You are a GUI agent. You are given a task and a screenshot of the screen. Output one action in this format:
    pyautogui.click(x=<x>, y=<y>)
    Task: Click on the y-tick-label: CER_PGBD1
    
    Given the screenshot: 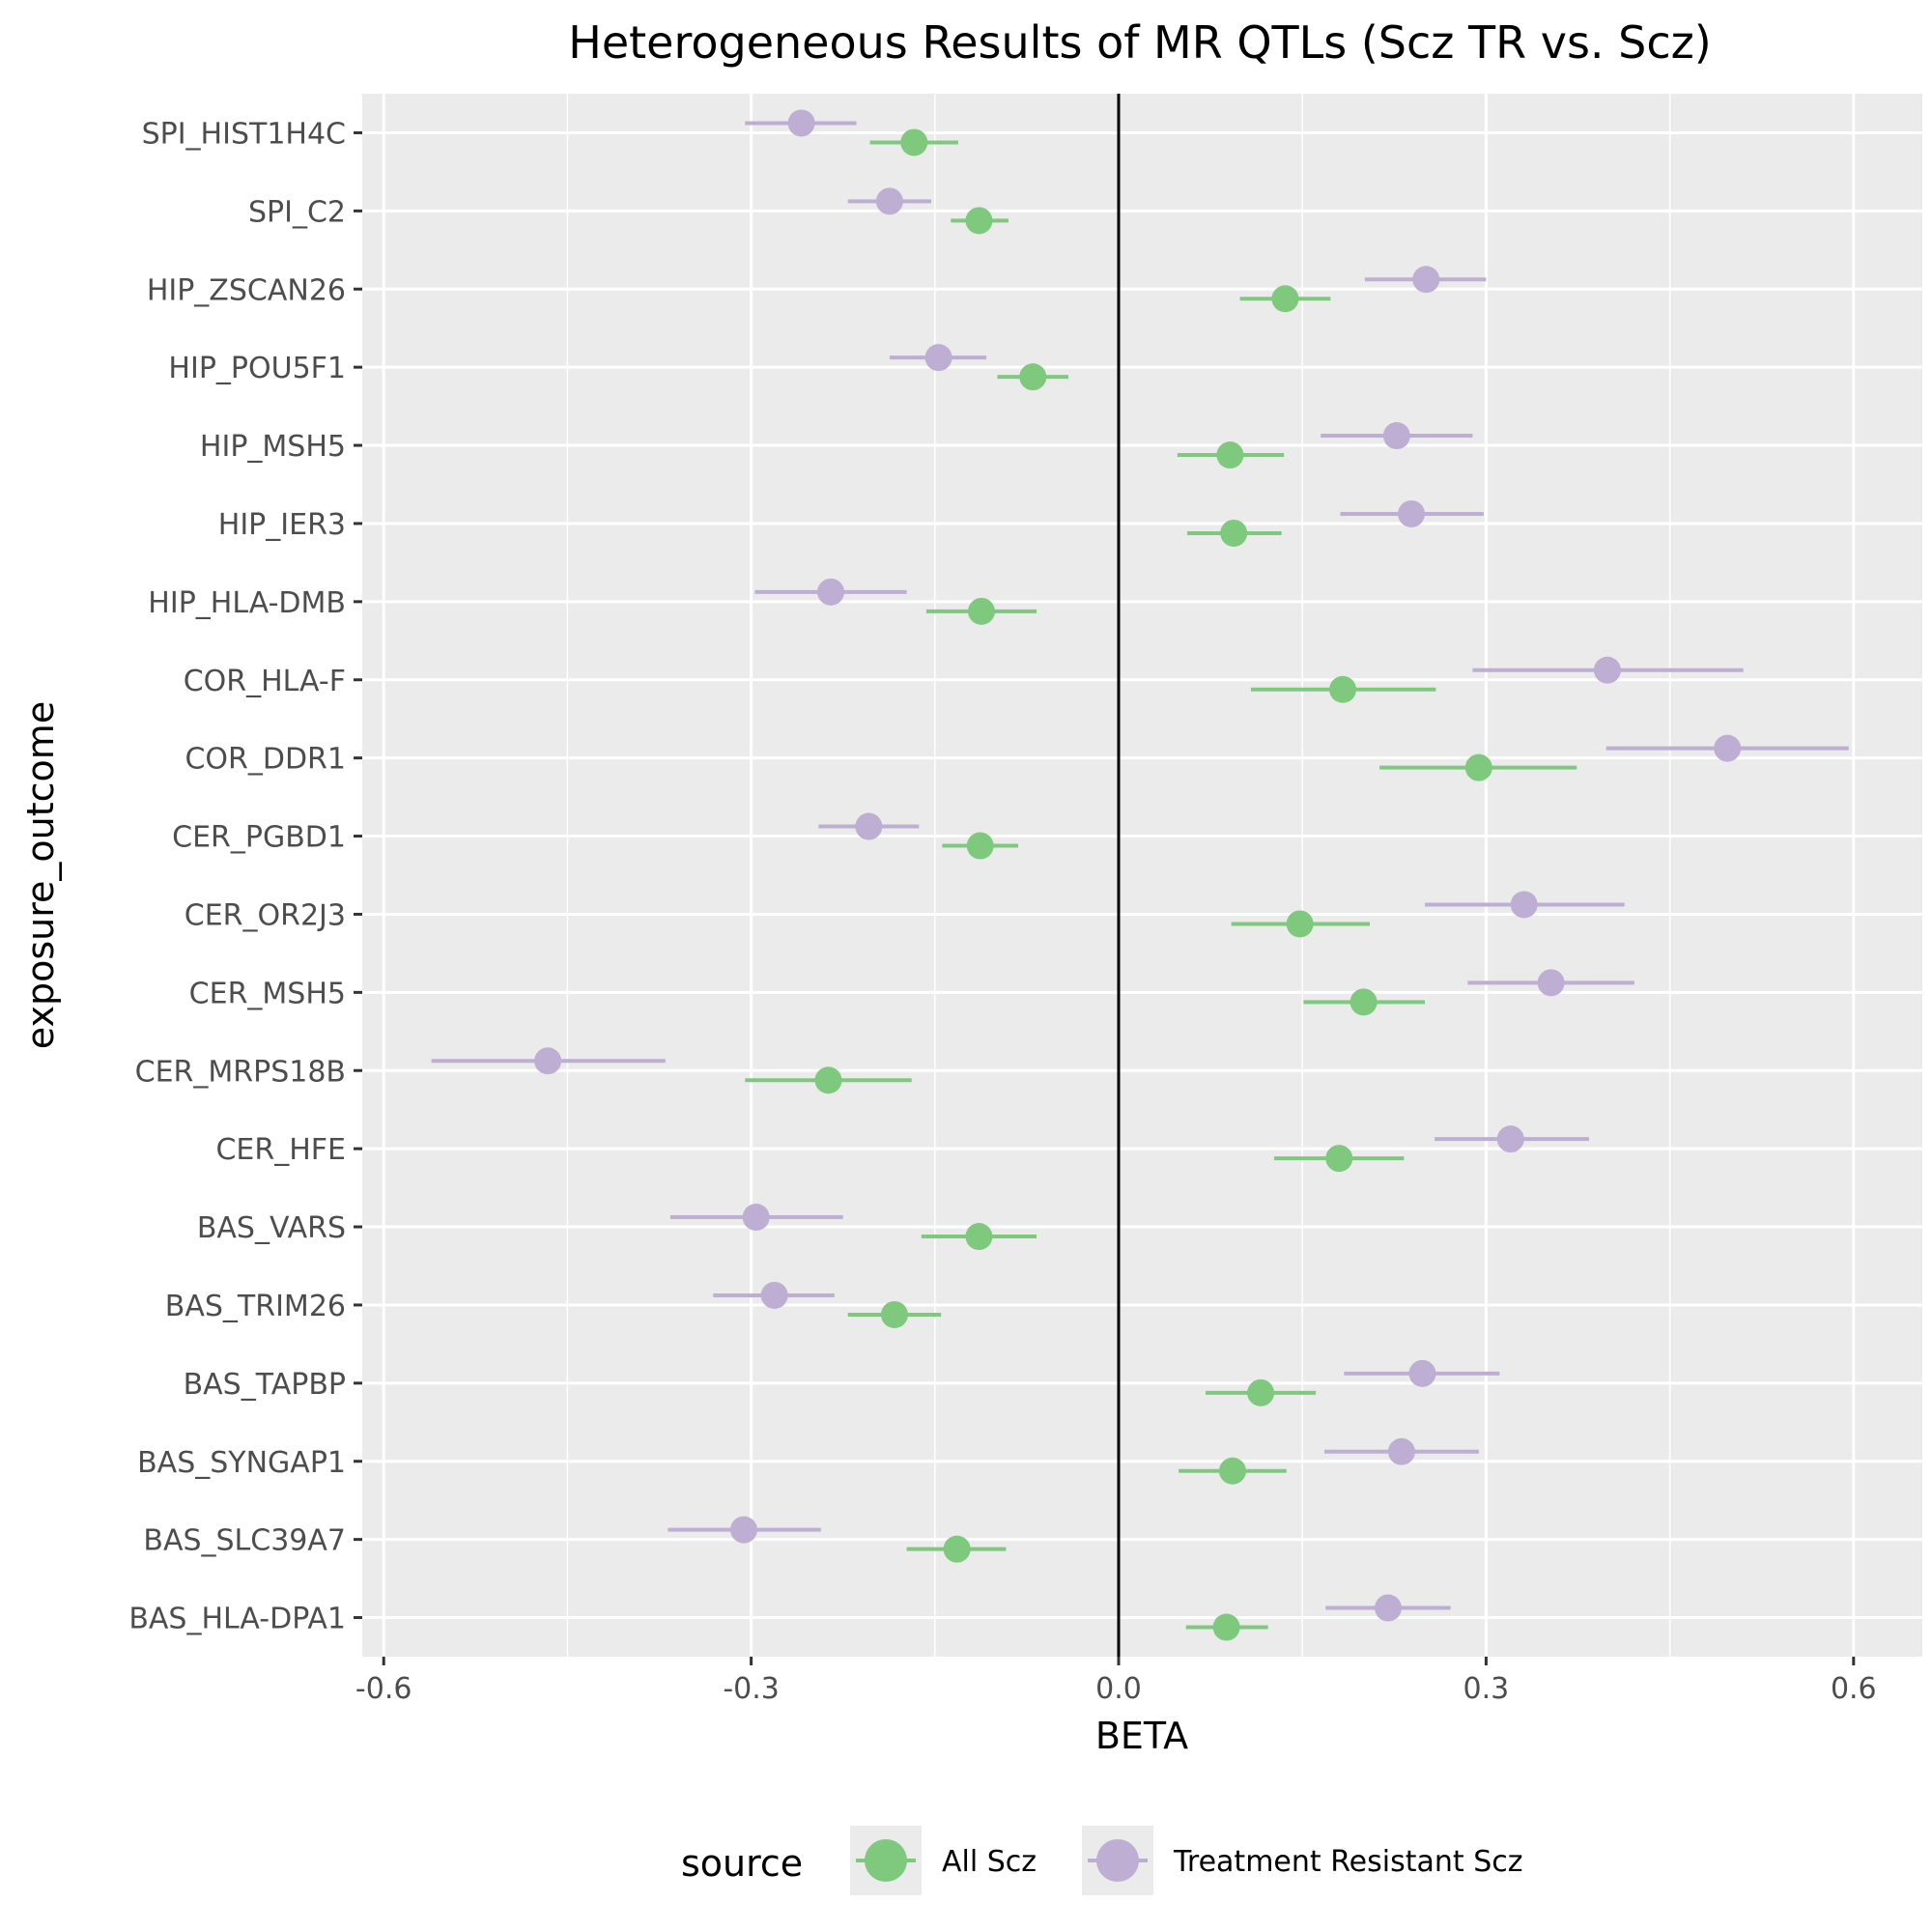 What is the action you would take?
    pyautogui.click(x=259, y=838)
    